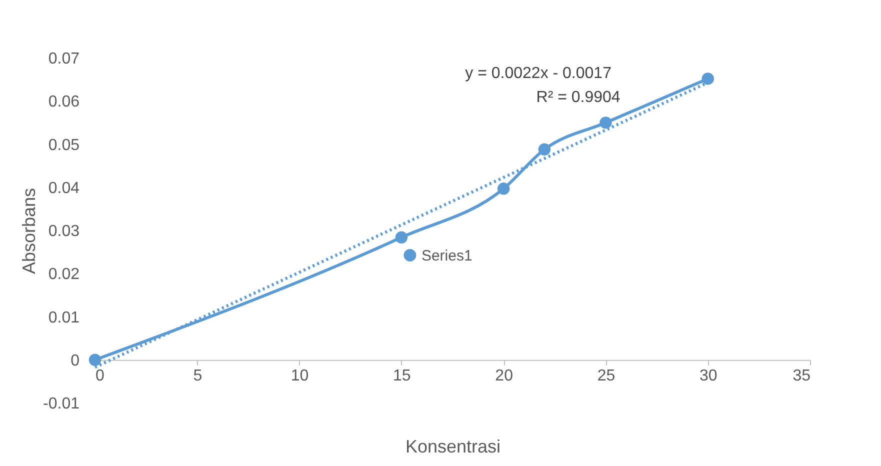  I want to click on y-tick-label: 0.05, so click(64, 145).